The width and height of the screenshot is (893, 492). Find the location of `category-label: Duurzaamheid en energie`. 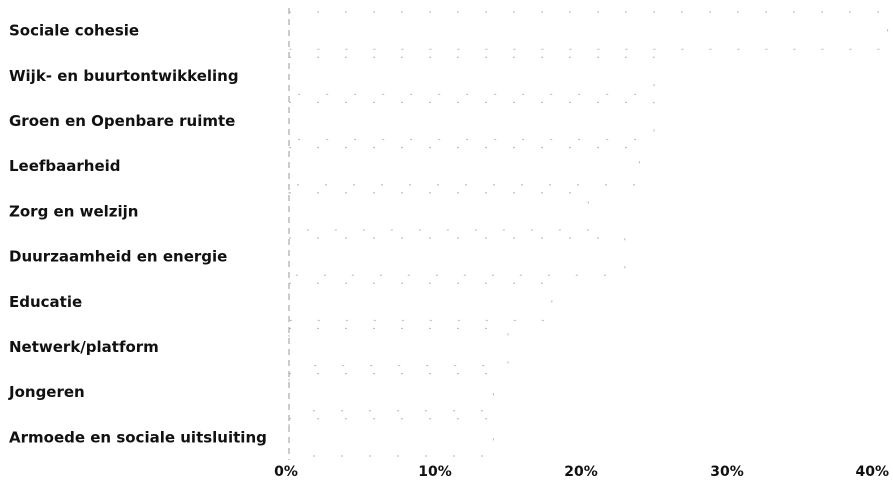

category-label: Duurzaamheid en energie is located at coordinates (118, 257).